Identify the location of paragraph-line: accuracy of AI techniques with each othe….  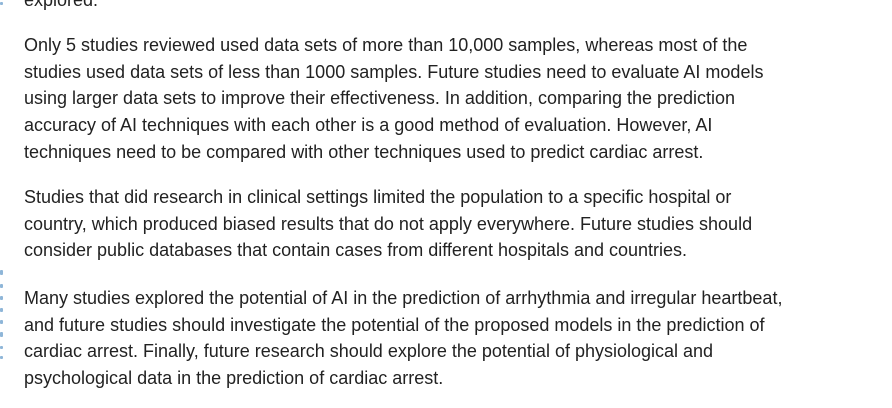
(368, 125).